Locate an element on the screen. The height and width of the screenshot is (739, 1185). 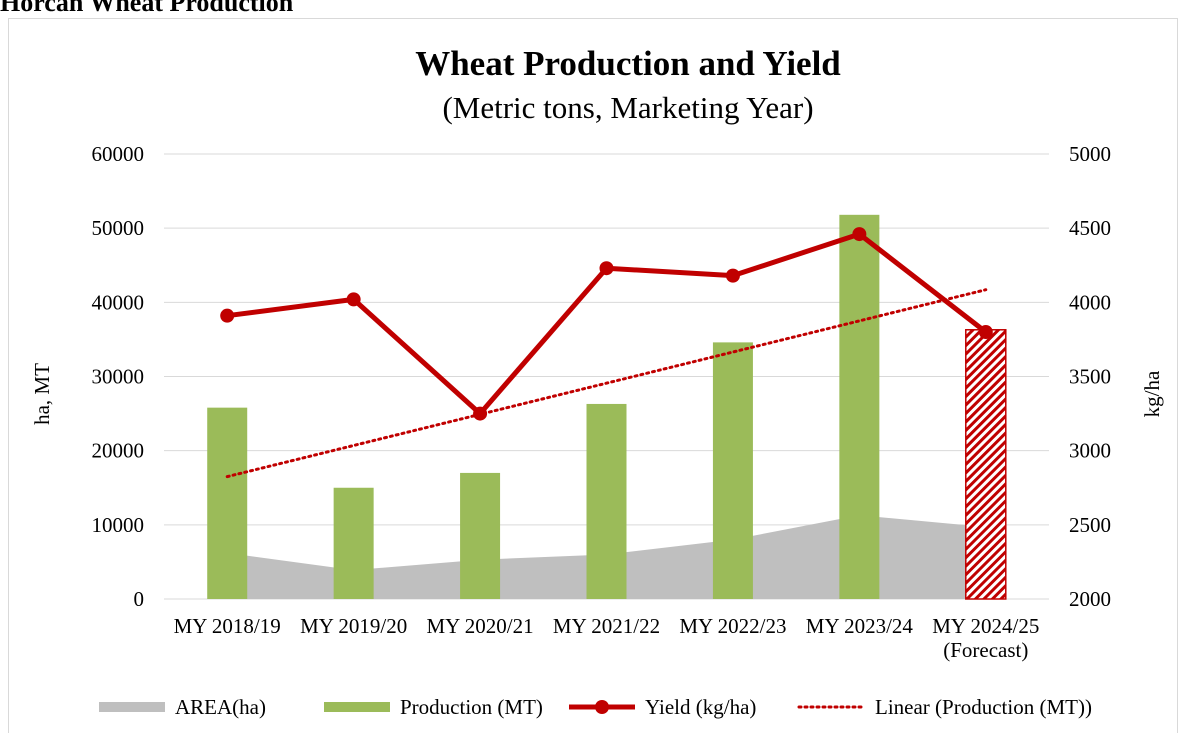
legend-label: Yield (kg/ha) is located at coordinates (700, 707).